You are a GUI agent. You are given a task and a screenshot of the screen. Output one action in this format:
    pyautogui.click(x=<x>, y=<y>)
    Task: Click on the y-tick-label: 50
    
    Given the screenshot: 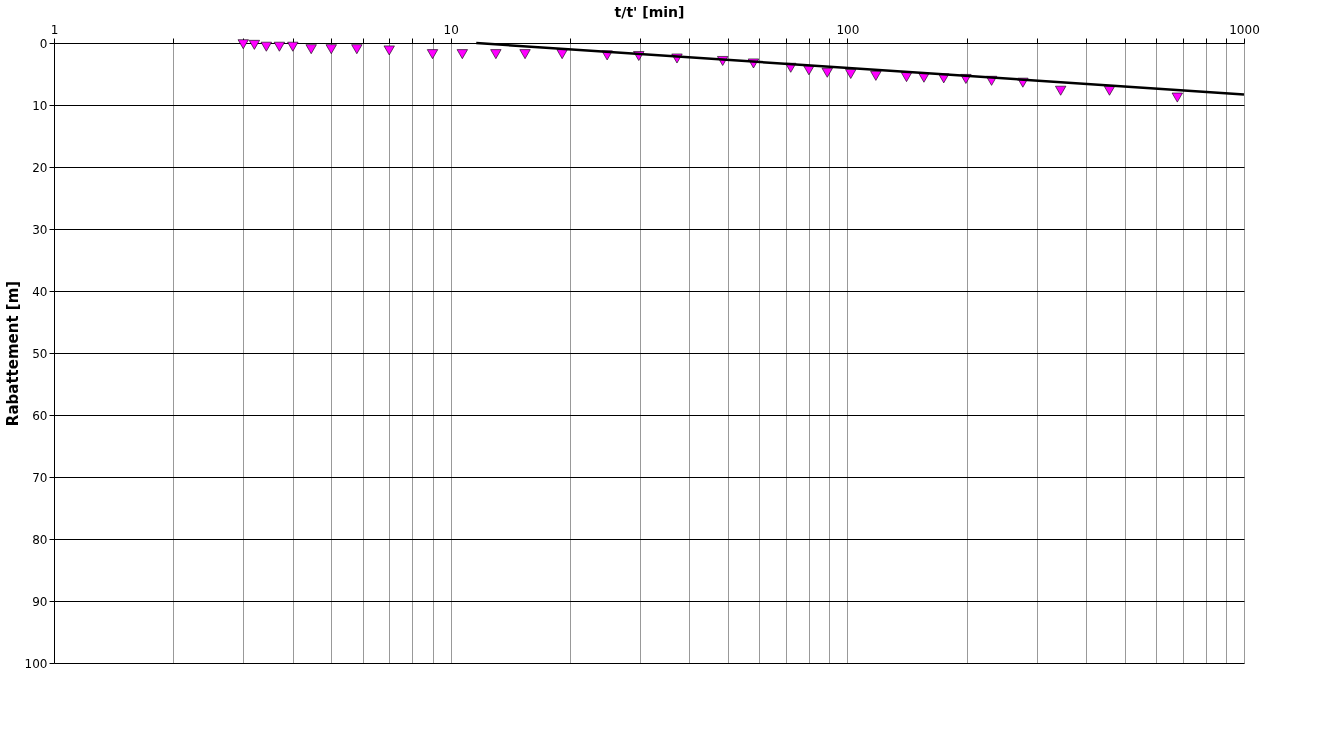 What is the action you would take?
    pyautogui.click(x=40, y=353)
    